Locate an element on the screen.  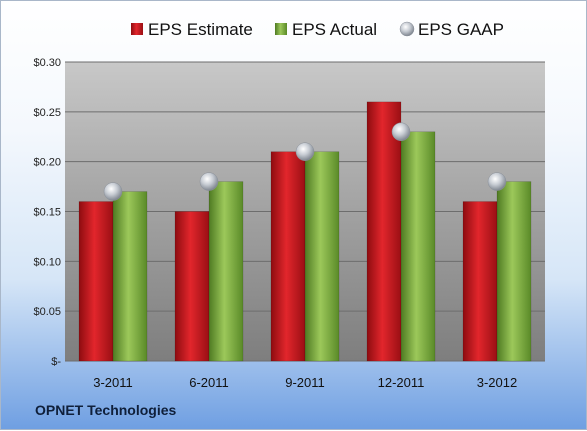
x-category-label: 6-2011 is located at coordinates (209, 382).